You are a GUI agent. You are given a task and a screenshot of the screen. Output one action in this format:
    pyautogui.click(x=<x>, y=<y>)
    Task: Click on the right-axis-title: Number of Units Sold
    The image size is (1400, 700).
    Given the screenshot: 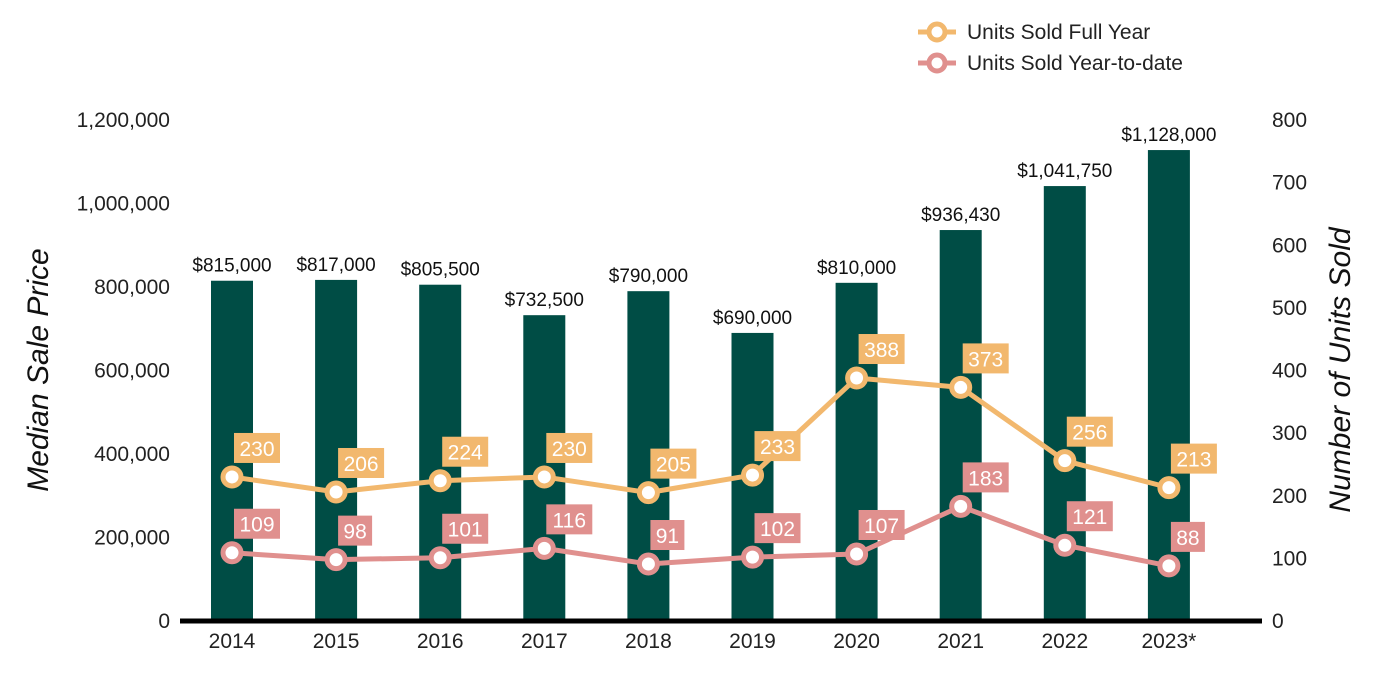 What is the action you would take?
    pyautogui.click(x=1340, y=369)
    